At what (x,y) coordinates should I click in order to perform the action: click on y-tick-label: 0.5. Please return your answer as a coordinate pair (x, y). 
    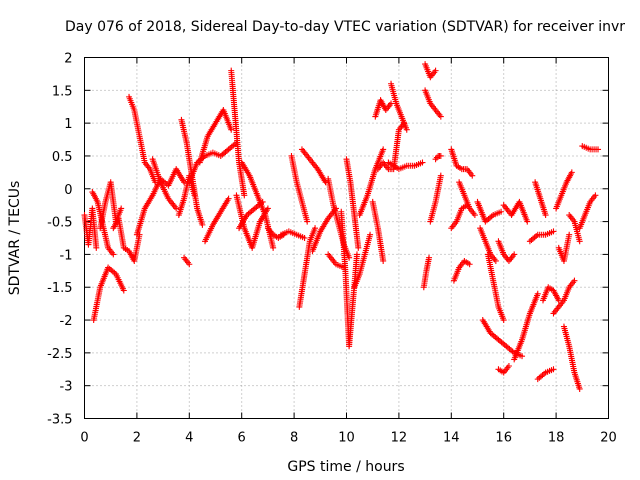
    Looking at the image, I should click on (62, 157).